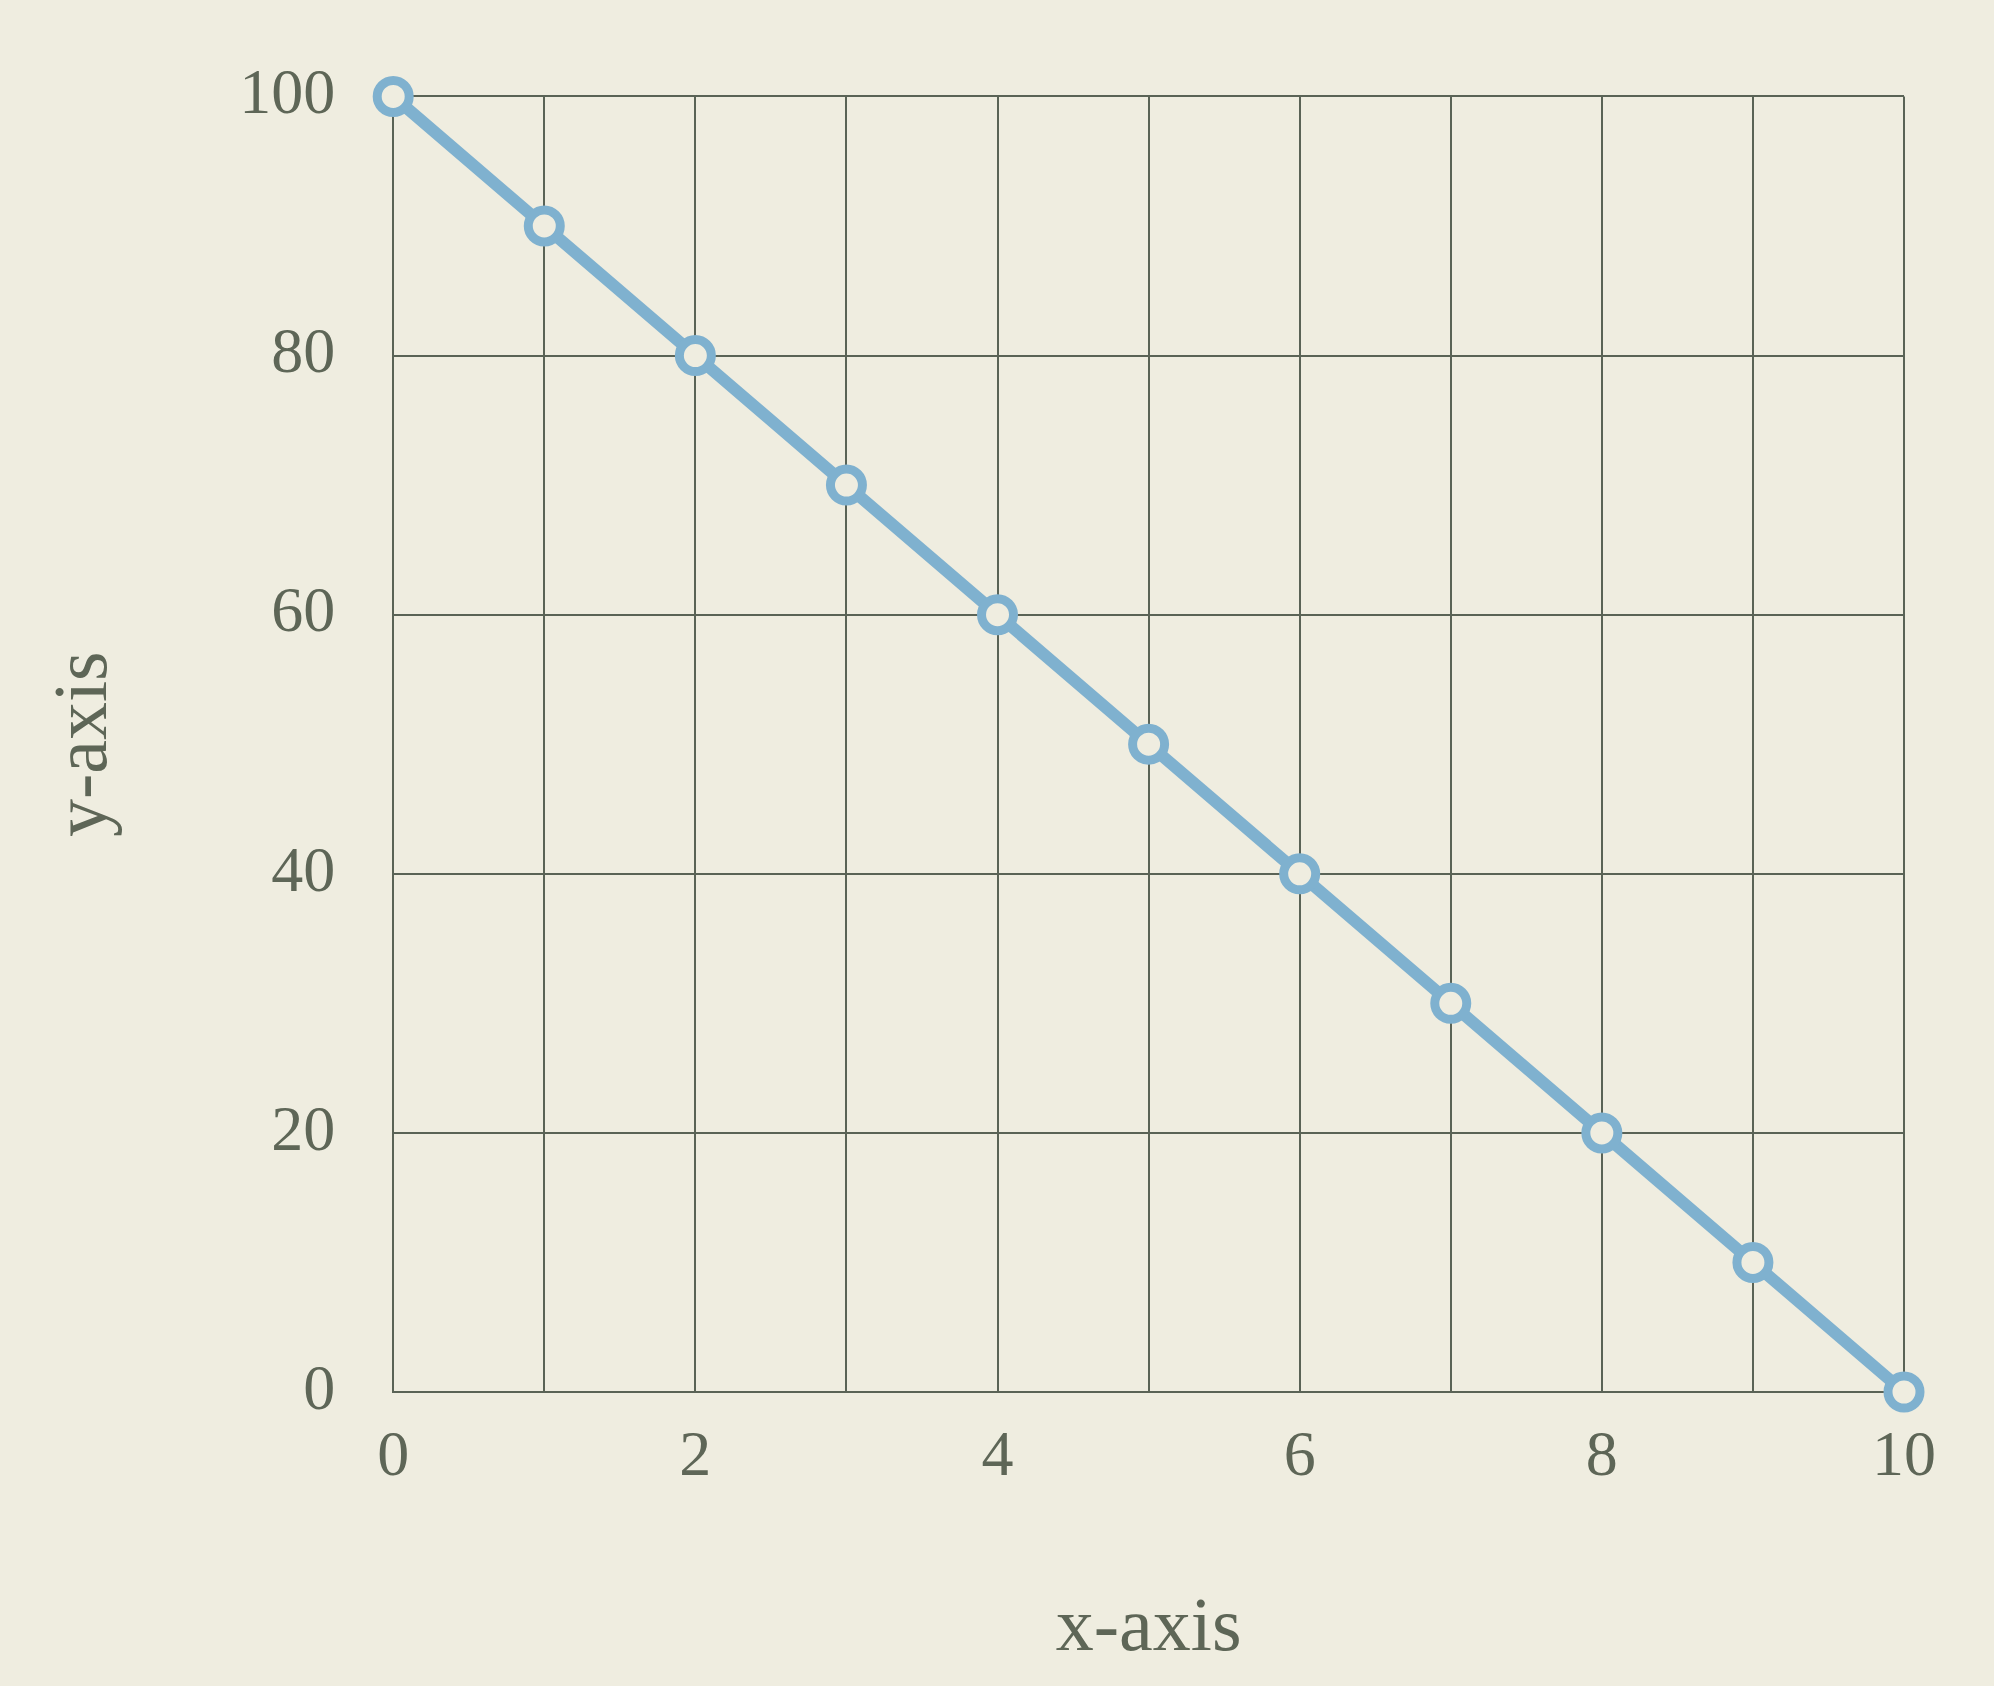 This screenshot has width=1994, height=1686. What do you see at coordinates (303, 351) in the screenshot?
I see `y-tick-label: 80` at bounding box center [303, 351].